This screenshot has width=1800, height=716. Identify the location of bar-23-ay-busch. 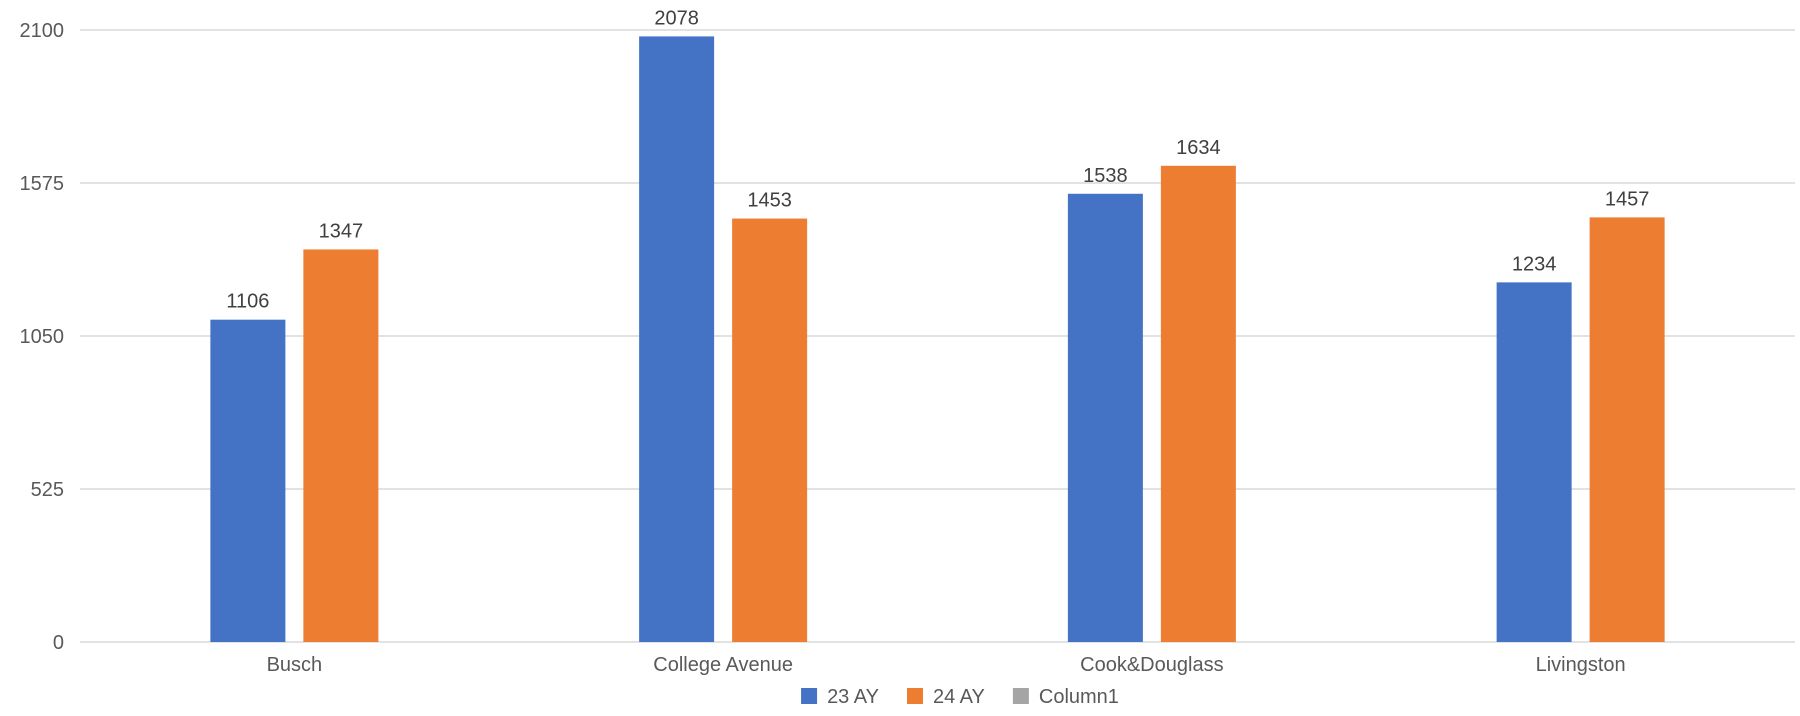
(248, 480).